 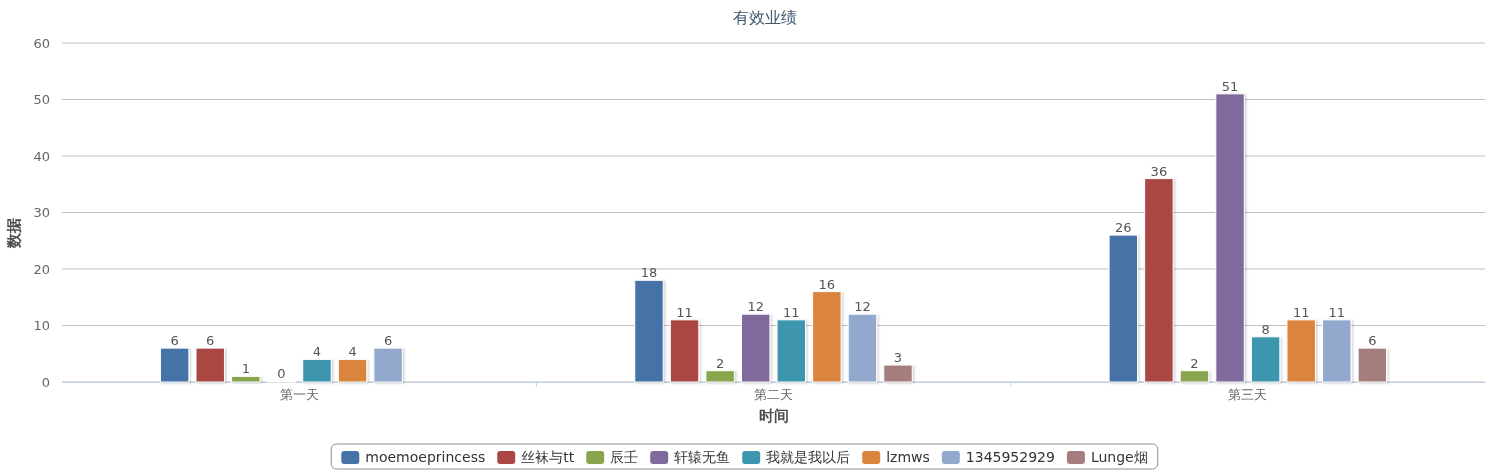 What do you see at coordinates (41, 213) in the screenshot?
I see `y-tick-label: 30` at bounding box center [41, 213].